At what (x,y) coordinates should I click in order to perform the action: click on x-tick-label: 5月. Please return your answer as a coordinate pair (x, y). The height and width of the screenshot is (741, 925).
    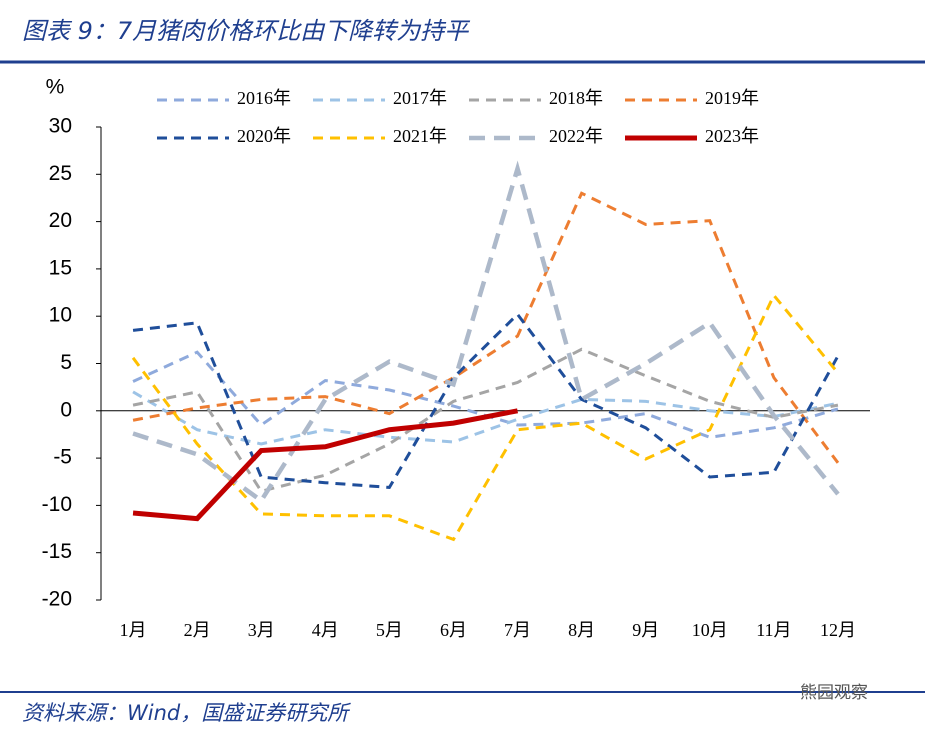
    Looking at the image, I should click on (389, 630).